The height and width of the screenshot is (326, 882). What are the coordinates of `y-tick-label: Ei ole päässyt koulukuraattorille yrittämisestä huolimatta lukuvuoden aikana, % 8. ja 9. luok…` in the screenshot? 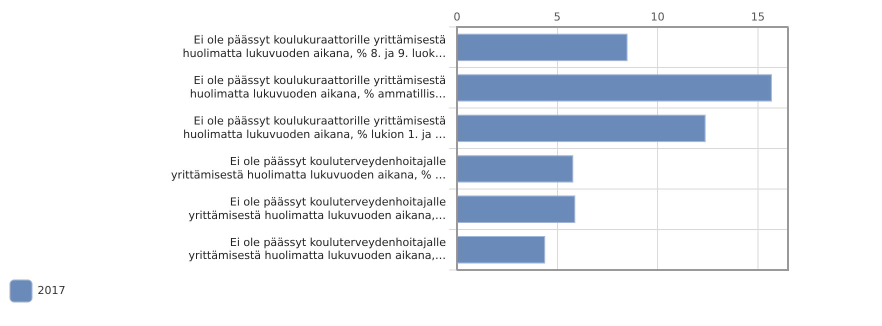 It's located at (314, 47).